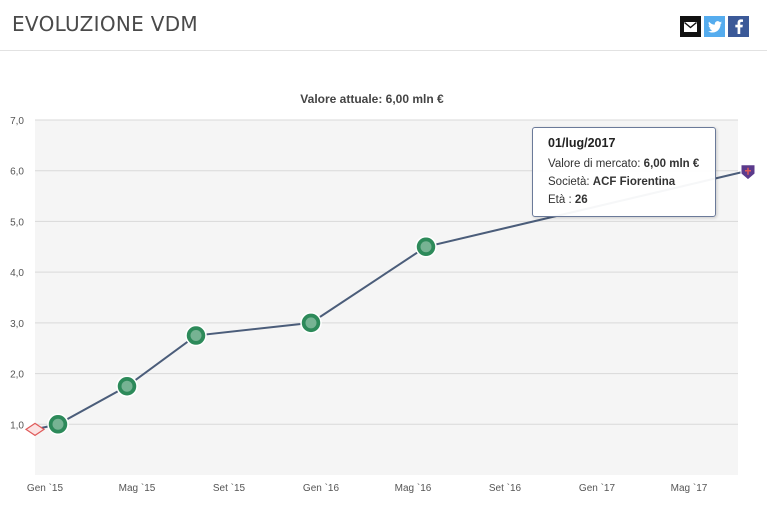 The height and width of the screenshot is (512, 767). What do you see at coordinates (383, 25) in the screenshot?
I see `section-header: EVOLUZIONE VDM` at bounding box center [383, 25].